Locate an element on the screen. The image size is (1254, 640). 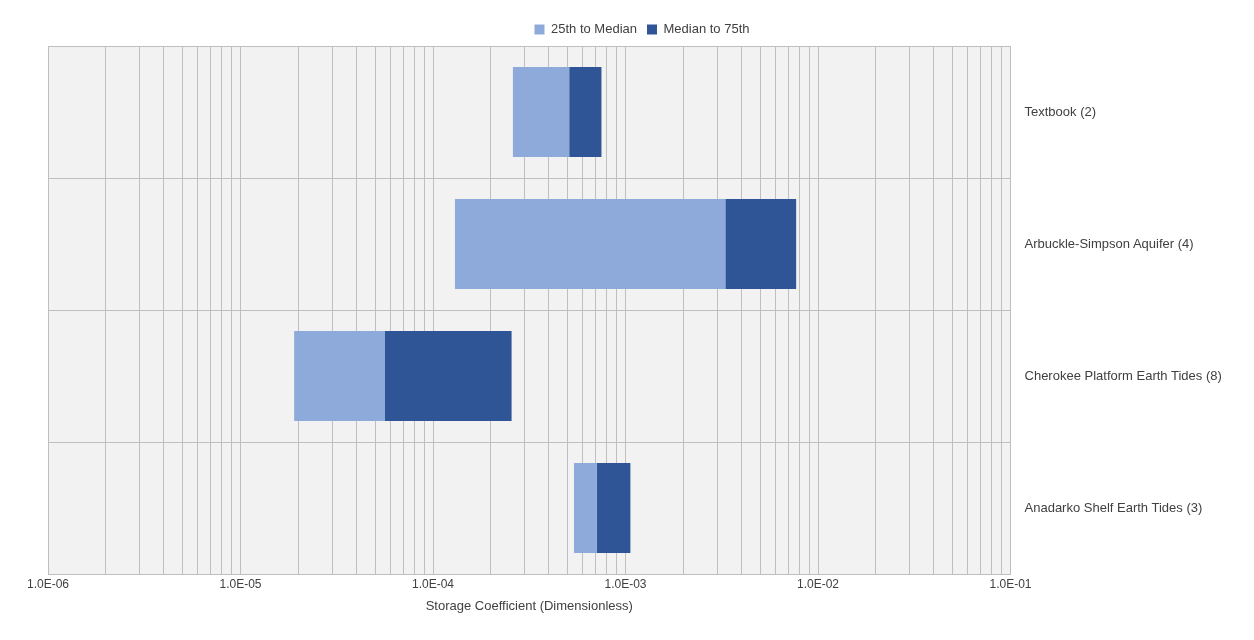
x-tick-label: 1.0E-05 is located at coordinates (240, 583).